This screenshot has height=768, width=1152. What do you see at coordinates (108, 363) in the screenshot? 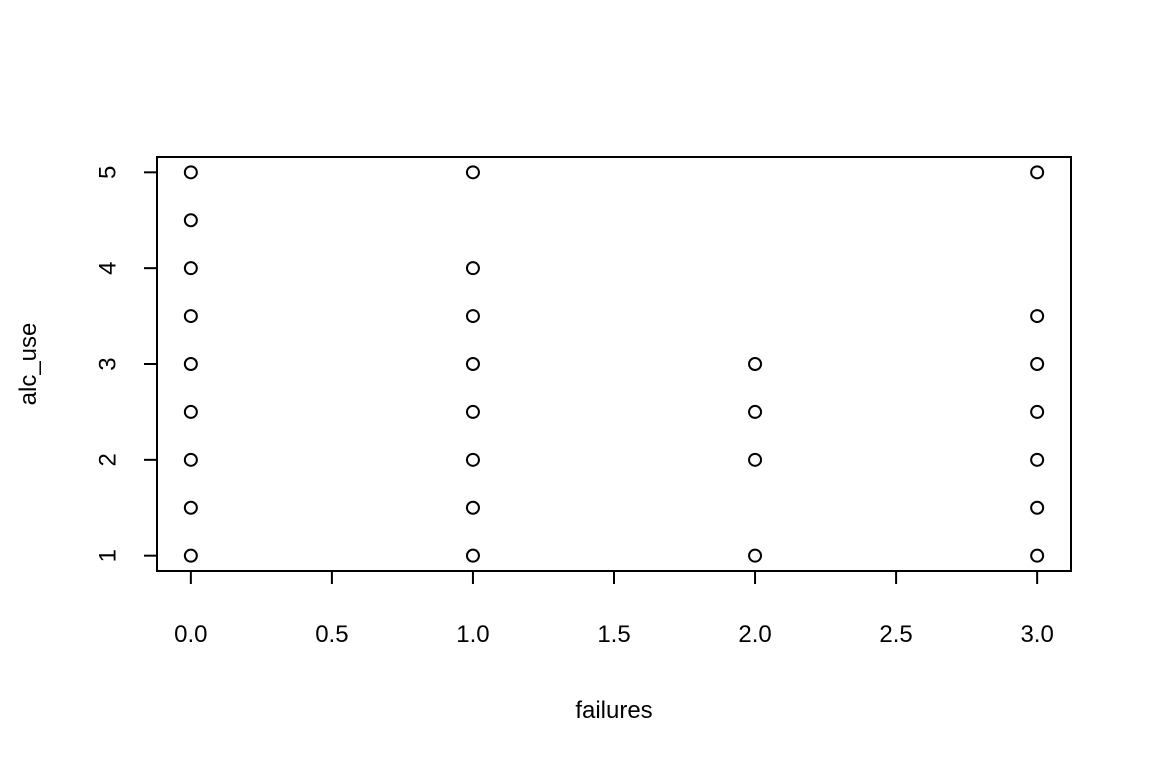
I see `y-tick-label: 3` at bounding box center [108, 363].